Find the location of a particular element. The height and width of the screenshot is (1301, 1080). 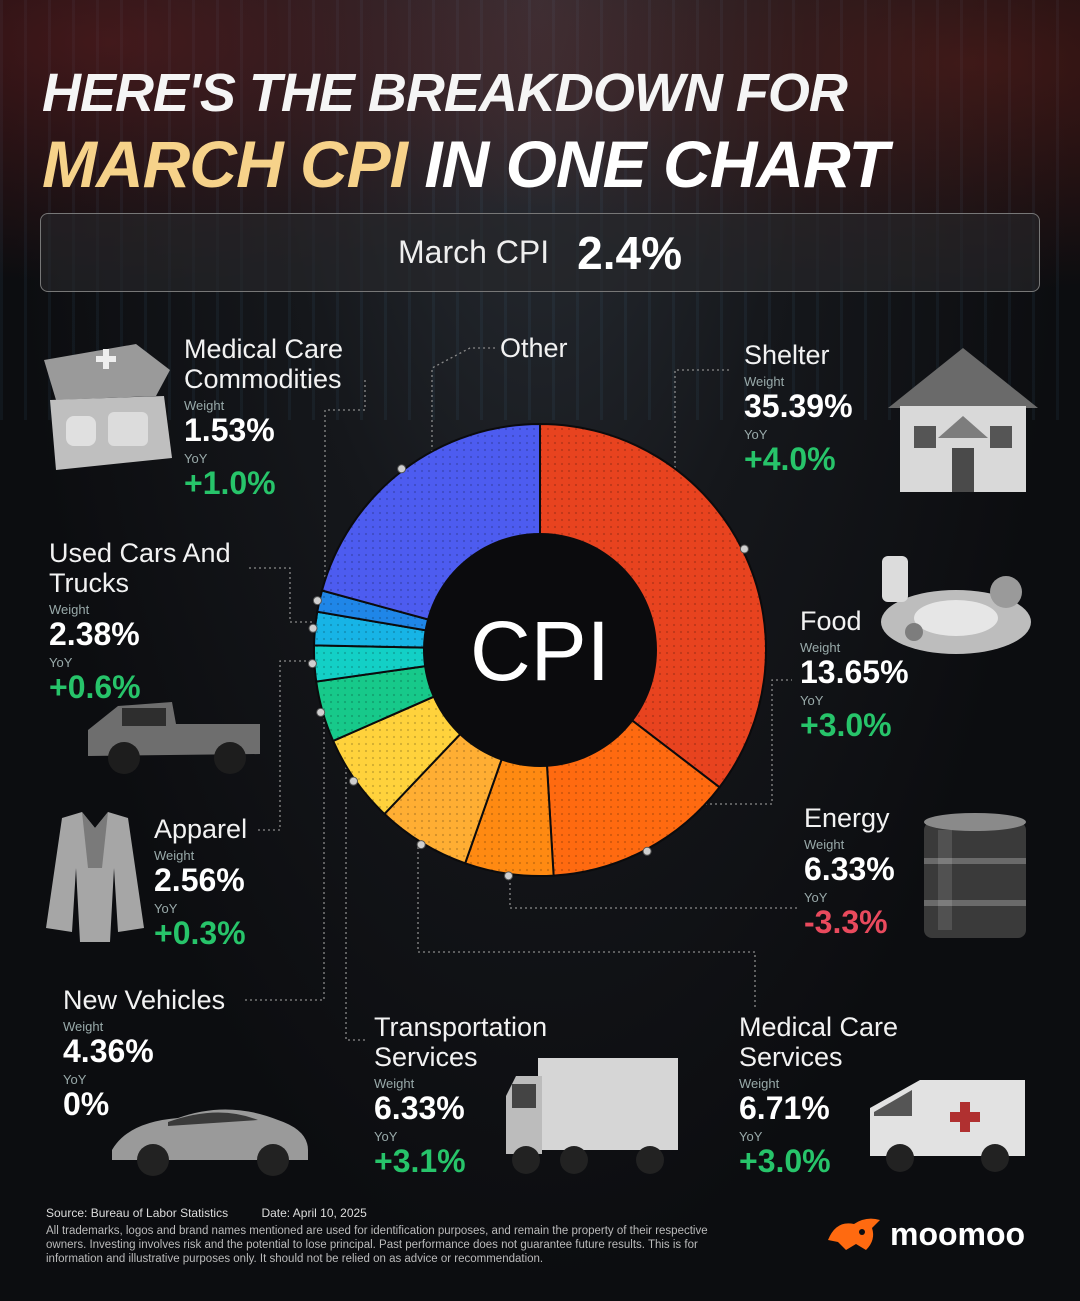

slice-texture-energy is located at coordinates (509, 815).